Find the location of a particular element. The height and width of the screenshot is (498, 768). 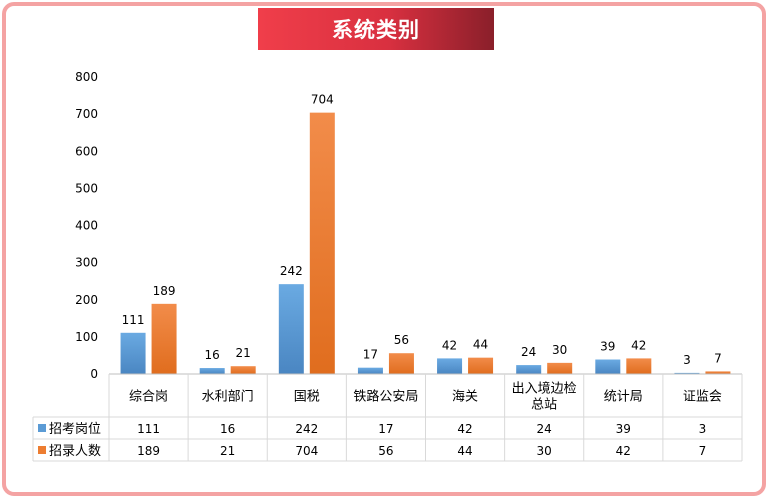

table-cell: 21 is located at coordinates (227, 451).